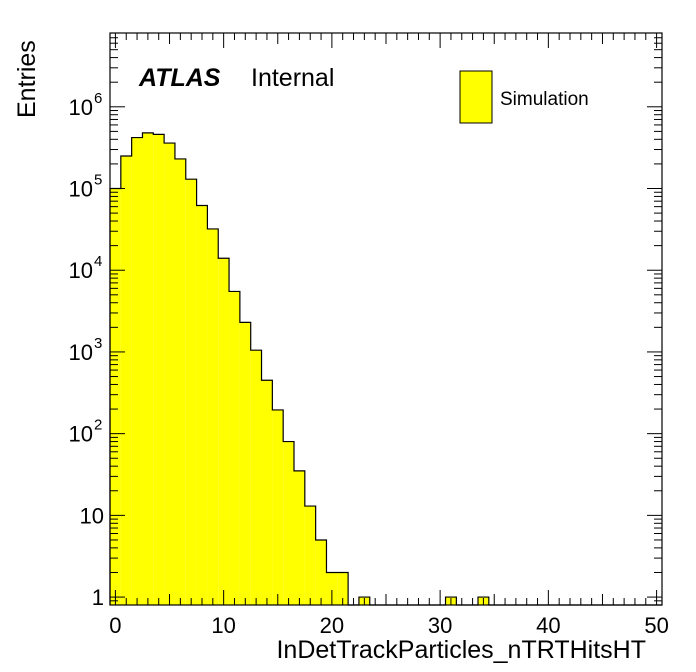 This screenshot has width=696, height=672. What do you see at coordinates (332, 625) in the screenshot?
I see `x-tick-label: 20` at bounding box center [332, 625].